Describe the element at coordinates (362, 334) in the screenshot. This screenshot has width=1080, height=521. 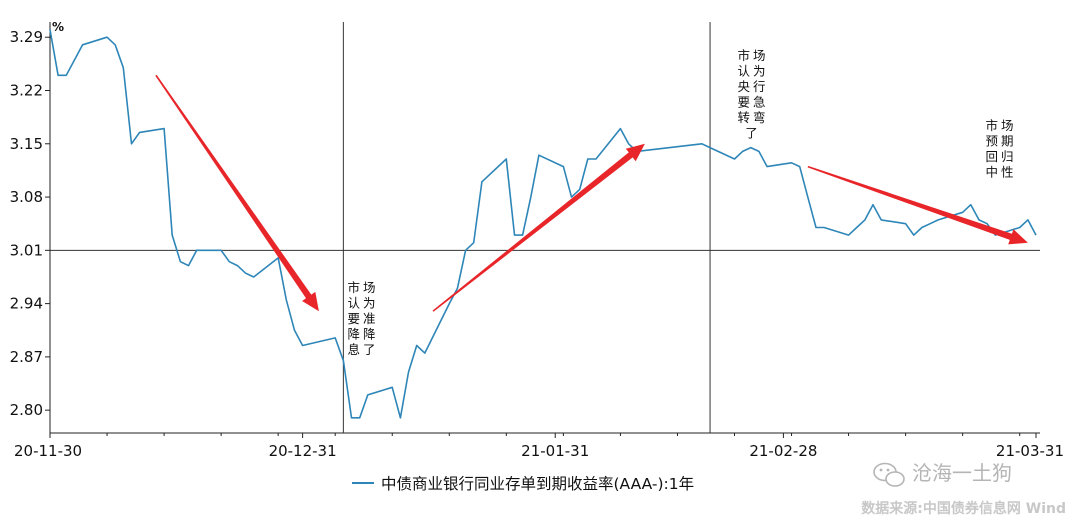
I see `annotation-line: 降降` at that location.